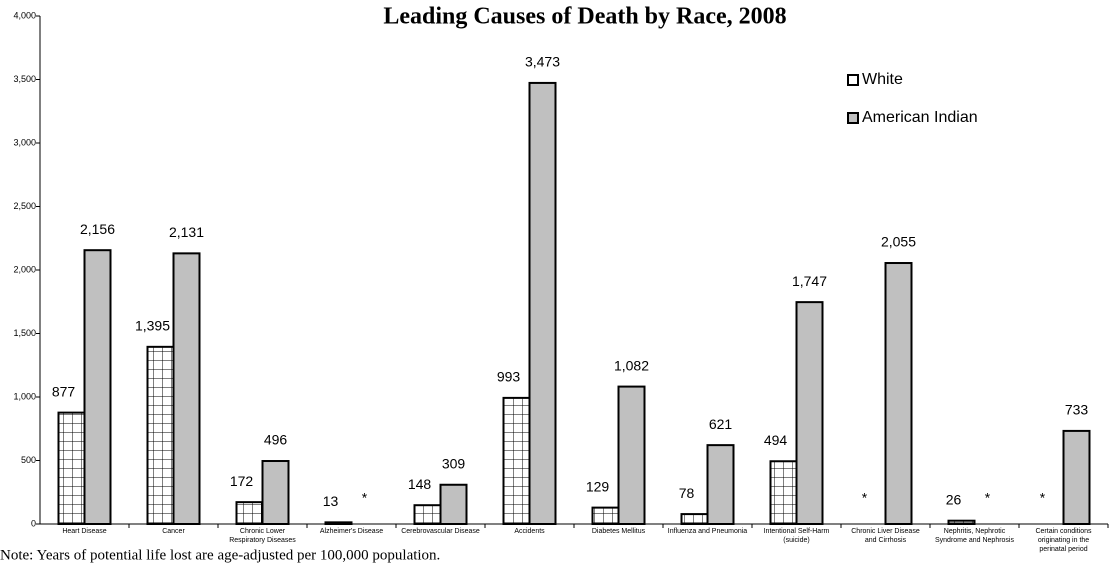 The image size is (1112, 565). What do you see at coordinates (186, 232) in the screenshot?
I see `value-label: 2,131` at bounding box center [186, 232].